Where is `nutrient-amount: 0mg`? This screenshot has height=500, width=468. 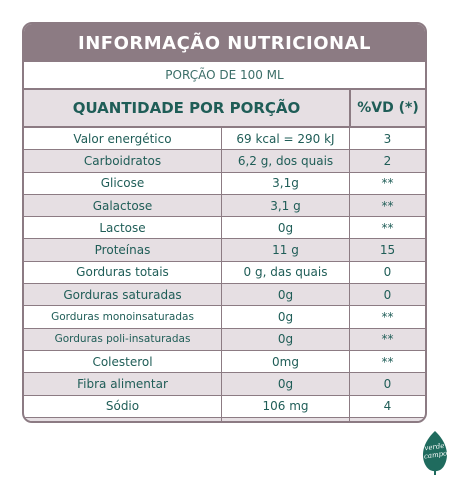
nutrient-amount: 0mg is located at coordinates (286, 361).